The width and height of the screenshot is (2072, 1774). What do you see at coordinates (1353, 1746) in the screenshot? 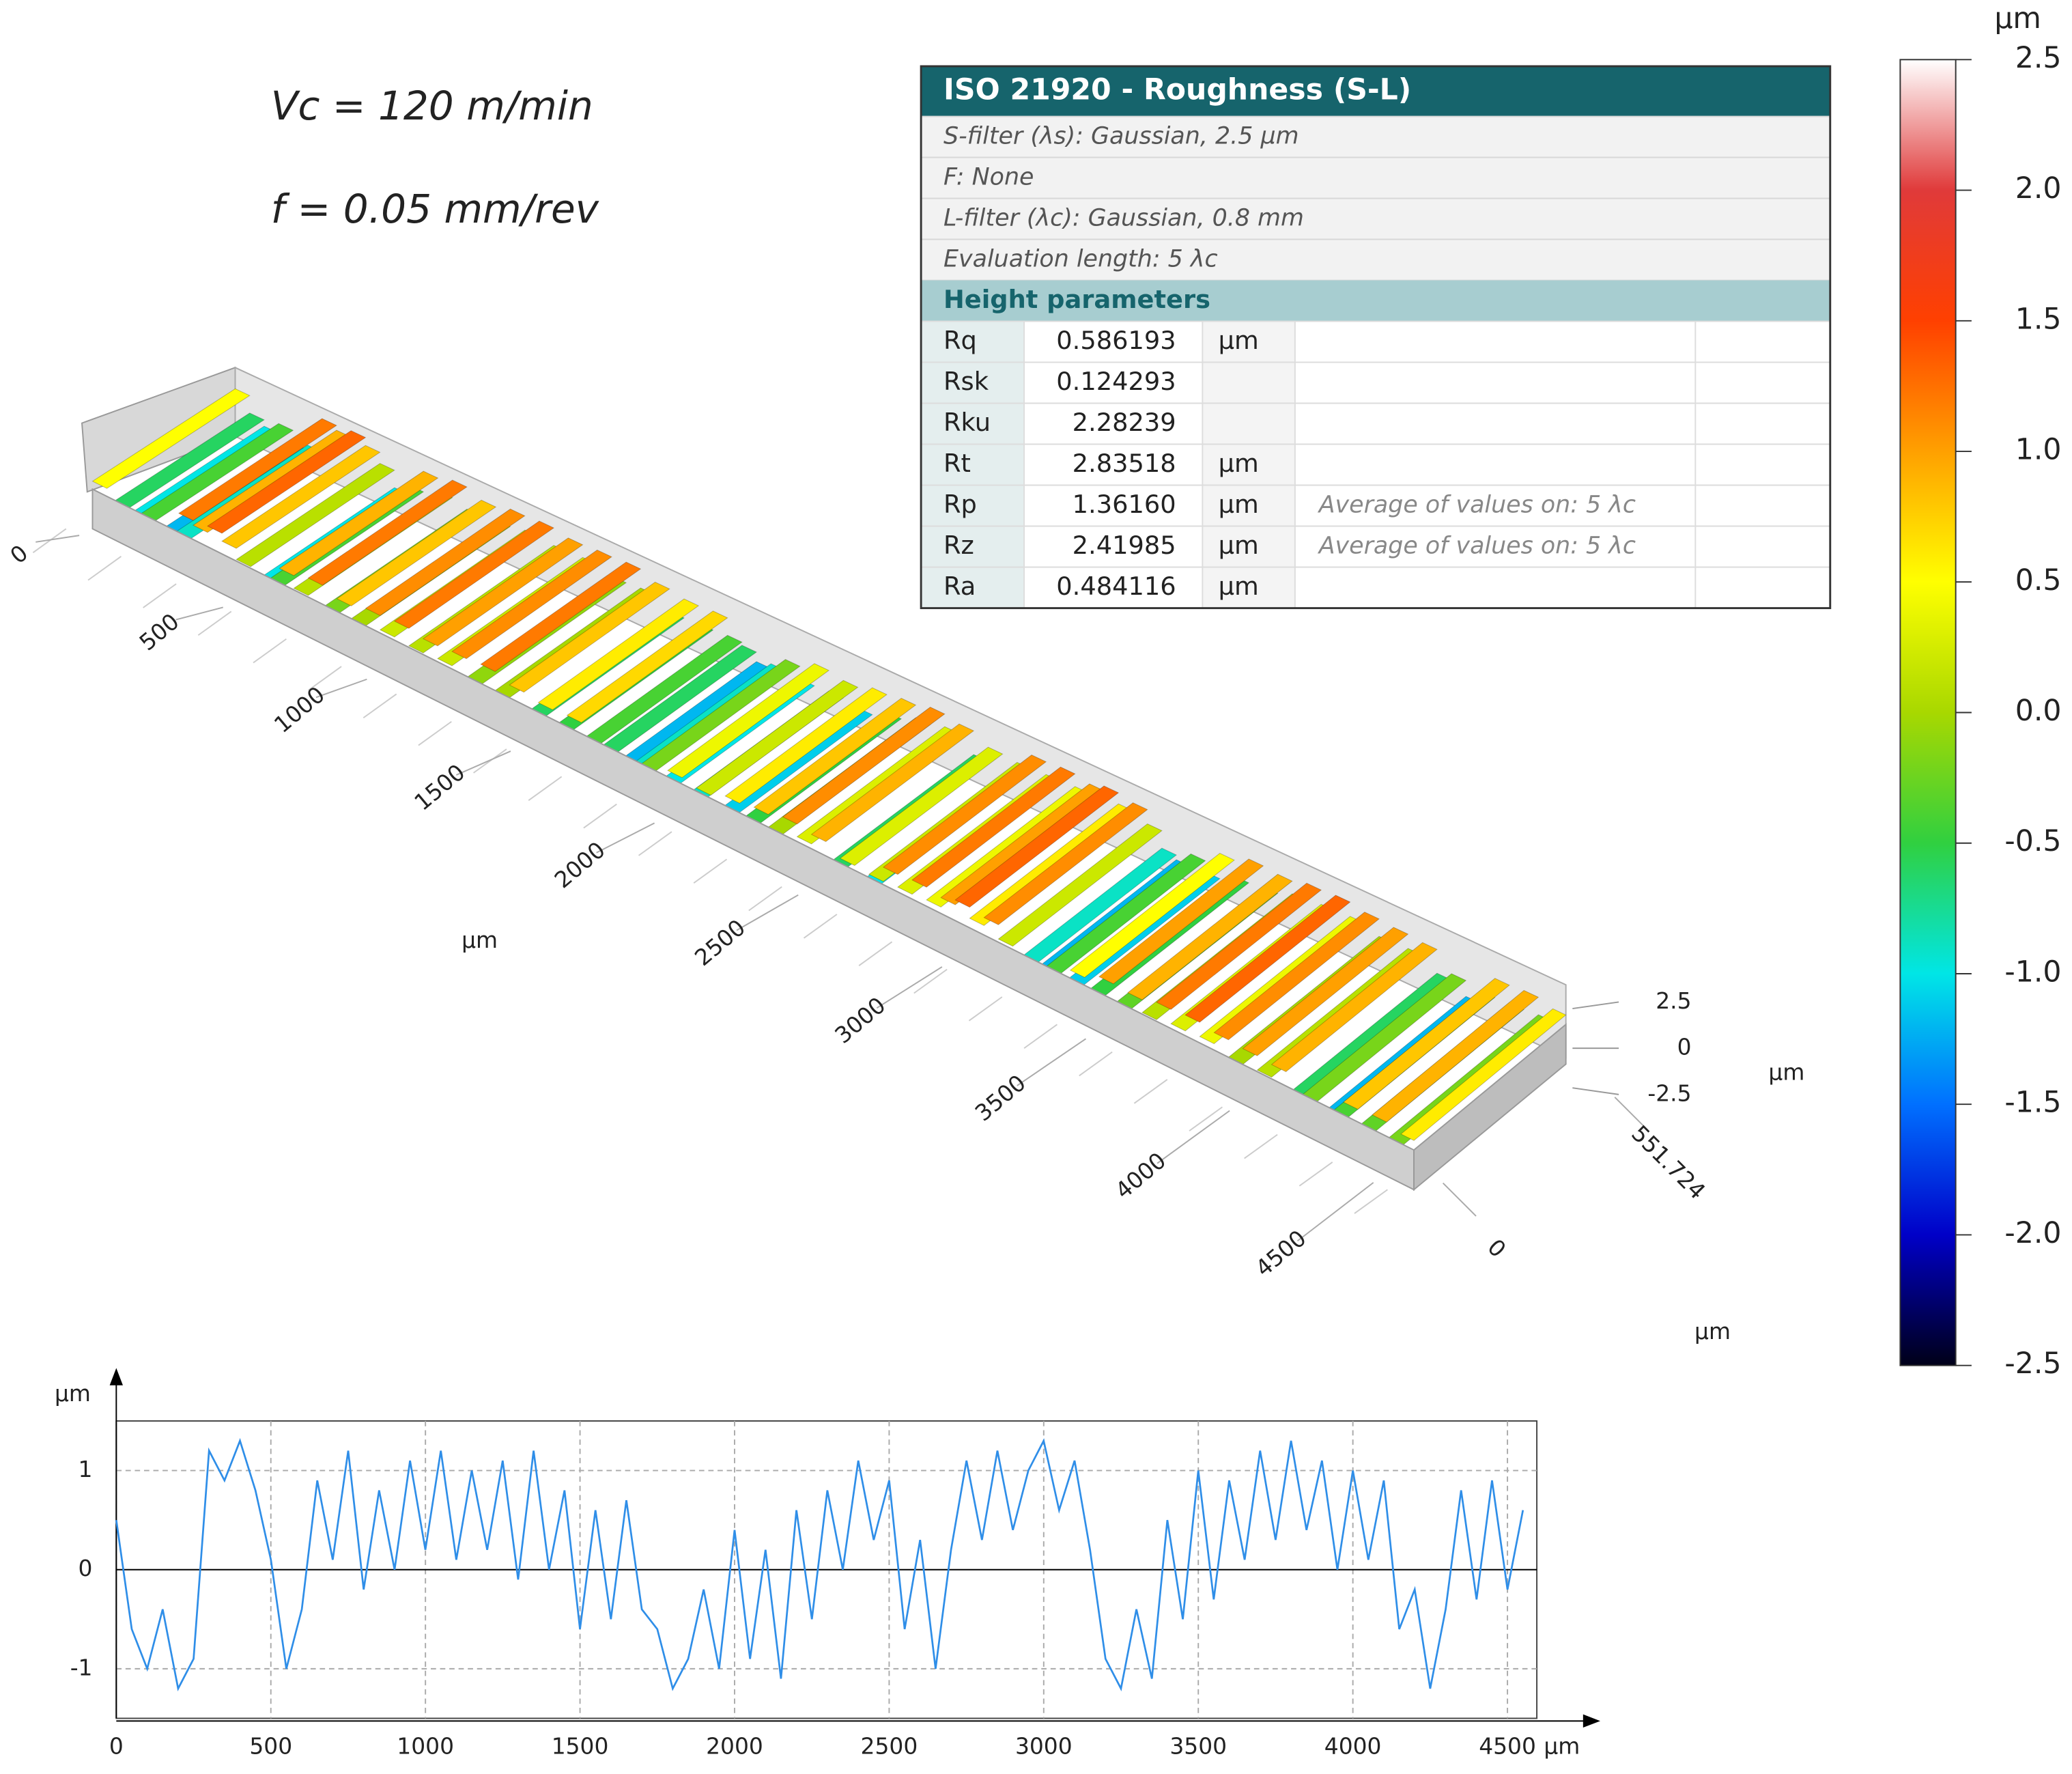
I see `x-tick-label: 4000` at bounding box center [1353, 1746].